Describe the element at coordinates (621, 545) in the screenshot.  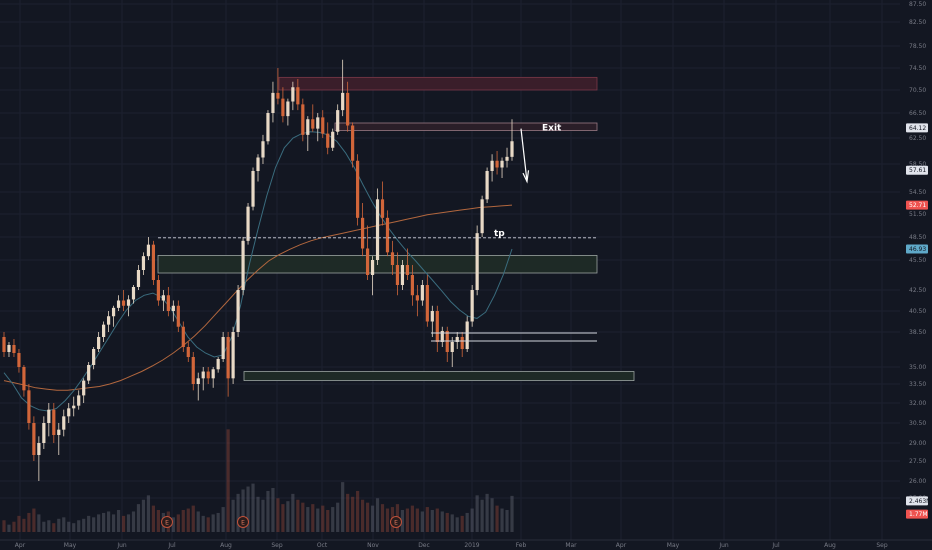
I see `time-tick-label: Apr` at that location.